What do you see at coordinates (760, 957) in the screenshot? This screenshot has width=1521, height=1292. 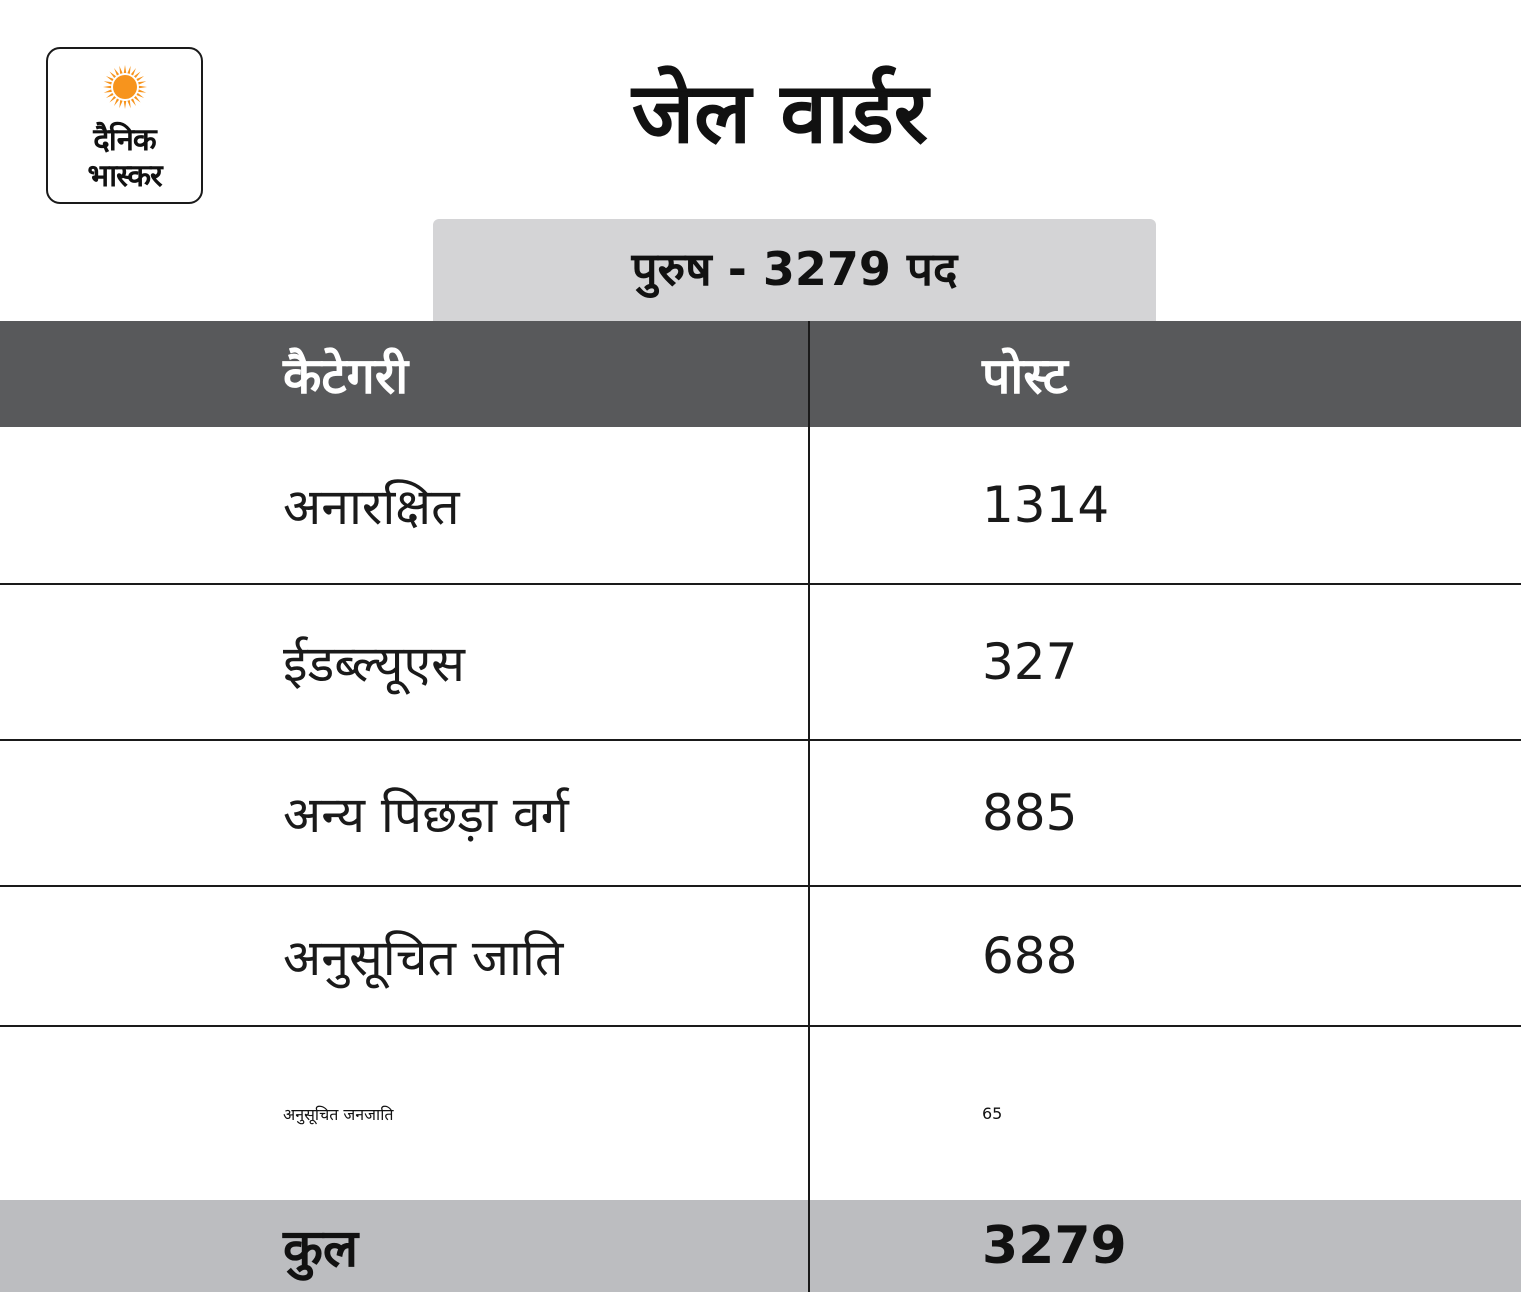 I see `table-row: अनुसूचित जाति 688` at bounding box center [760, 957].